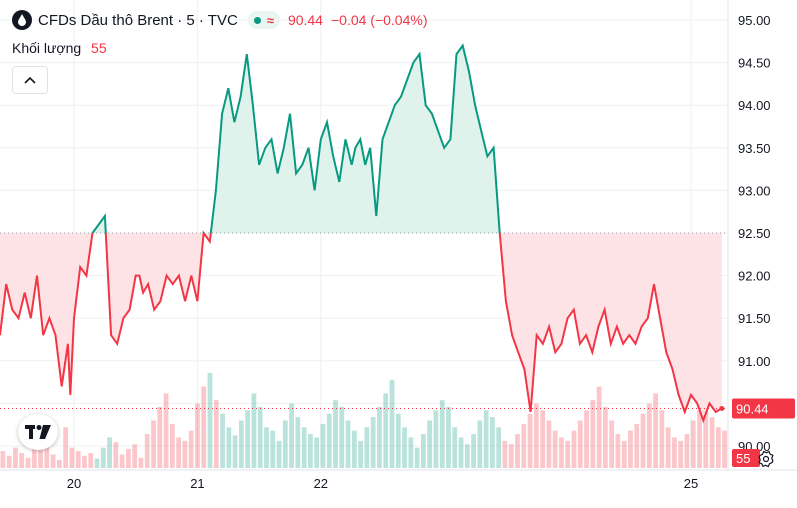 The image size is (797, 508). What do you see at coordinates (257, 20) in the screenshot?
I see `market-open-dot-icon` at bounding box center [257, 20].